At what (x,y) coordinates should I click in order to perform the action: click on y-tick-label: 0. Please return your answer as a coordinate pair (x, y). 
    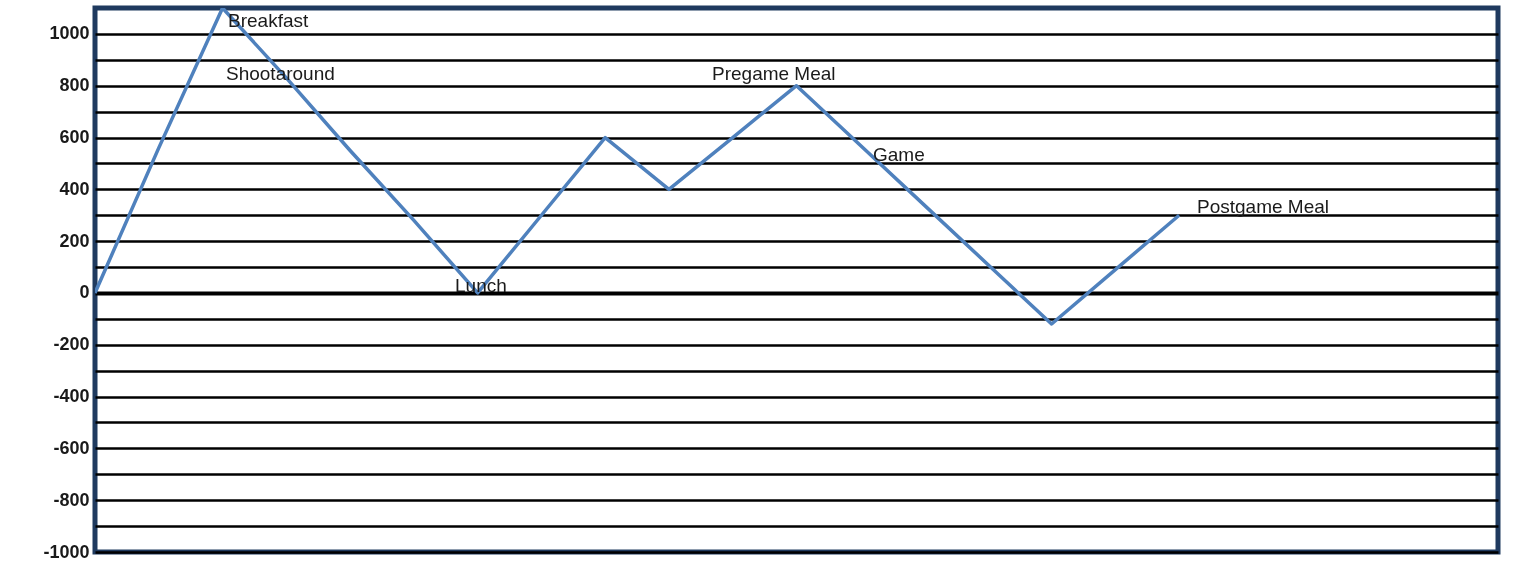
    Looking at the image, I should click on (84, 292).